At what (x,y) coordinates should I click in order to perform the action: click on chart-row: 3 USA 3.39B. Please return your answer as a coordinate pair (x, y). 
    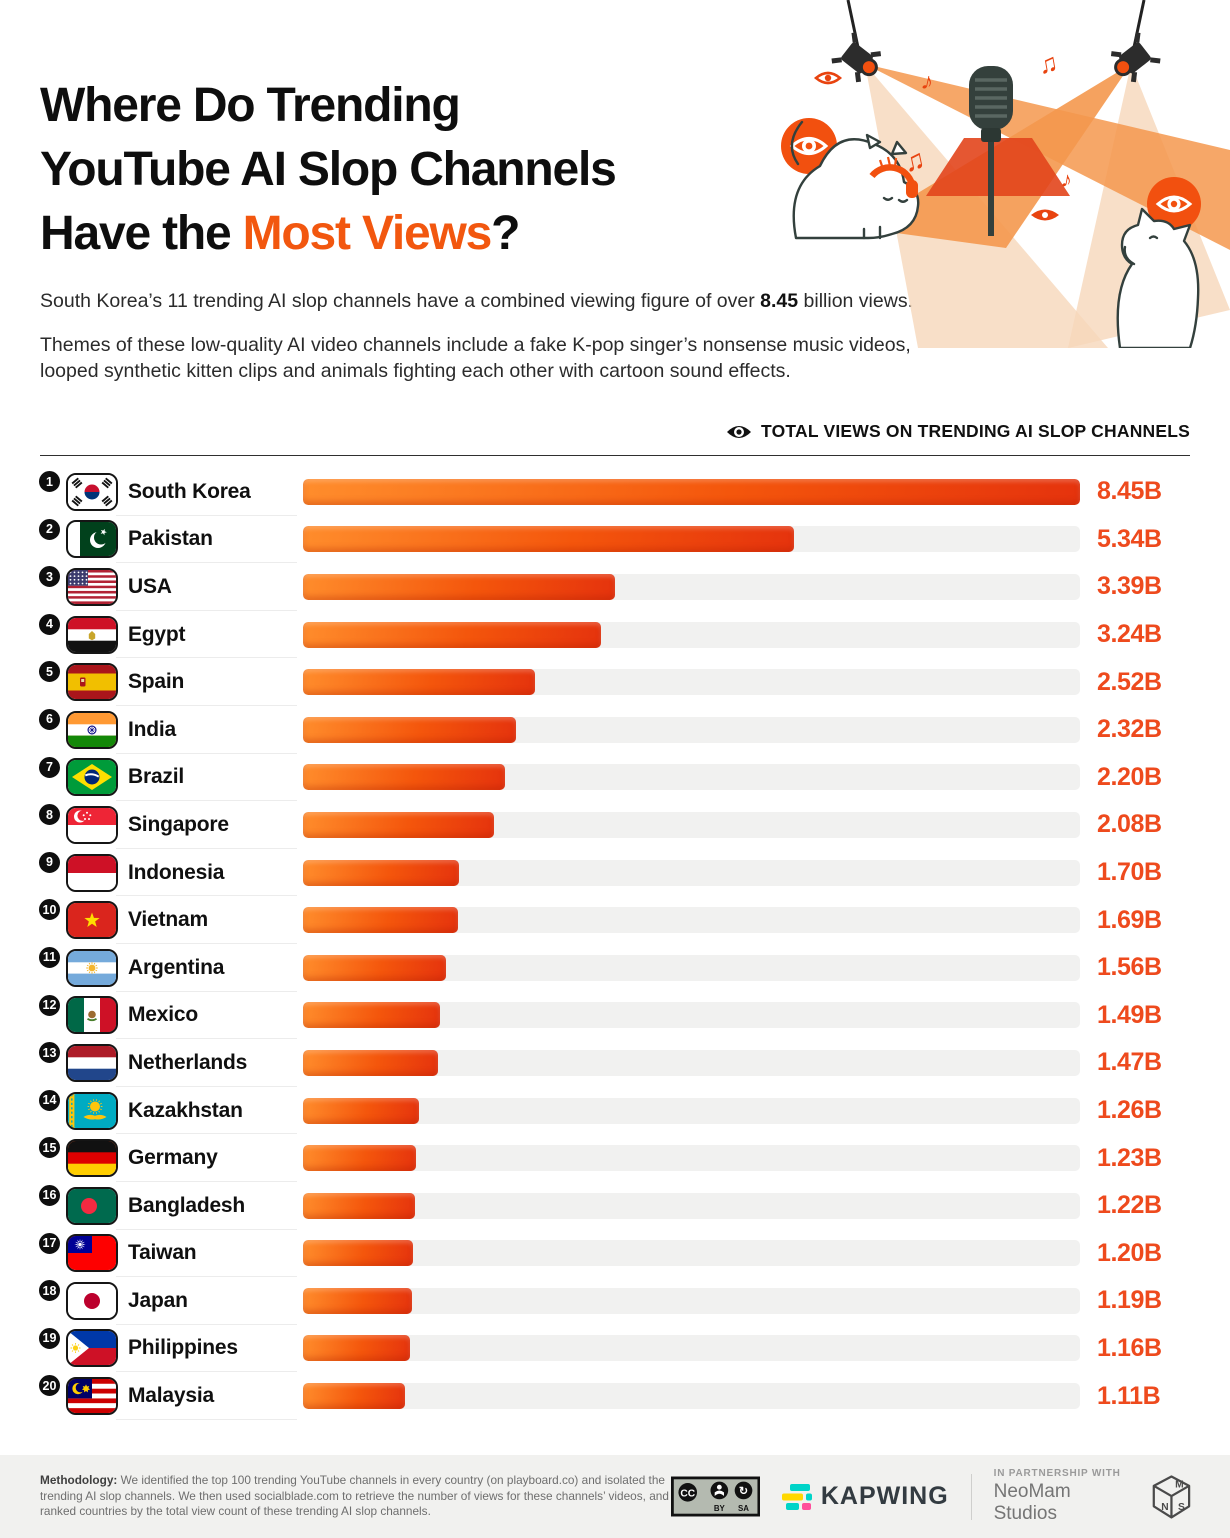
    Looking at the image, I should click on (613, 587).